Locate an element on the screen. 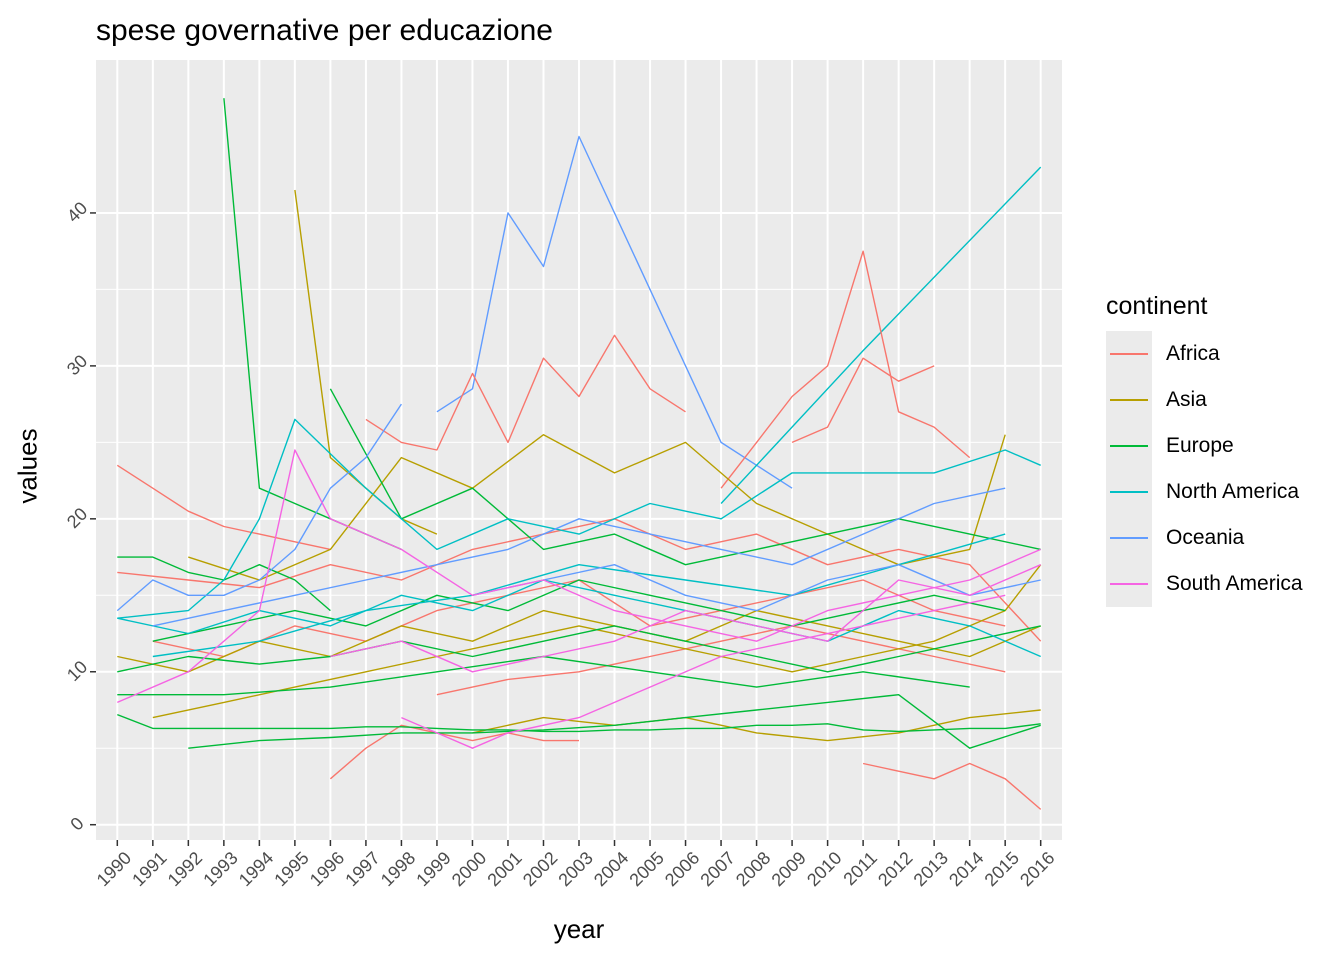 This screenshot has height=960, width=1344. x-tick-label: 2000 is located at coordinates (469, 869).